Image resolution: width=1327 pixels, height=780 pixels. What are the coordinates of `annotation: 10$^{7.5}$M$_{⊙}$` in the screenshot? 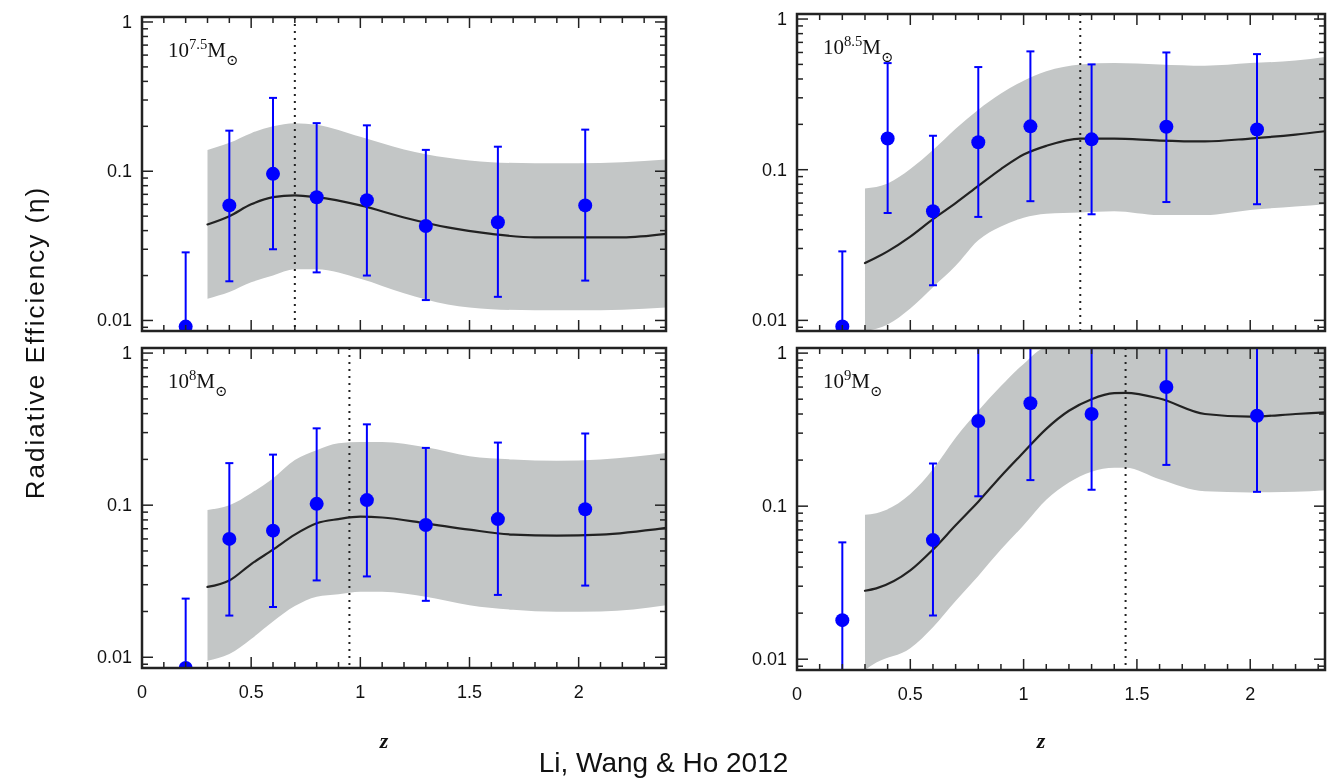 It's located at (203, 52).